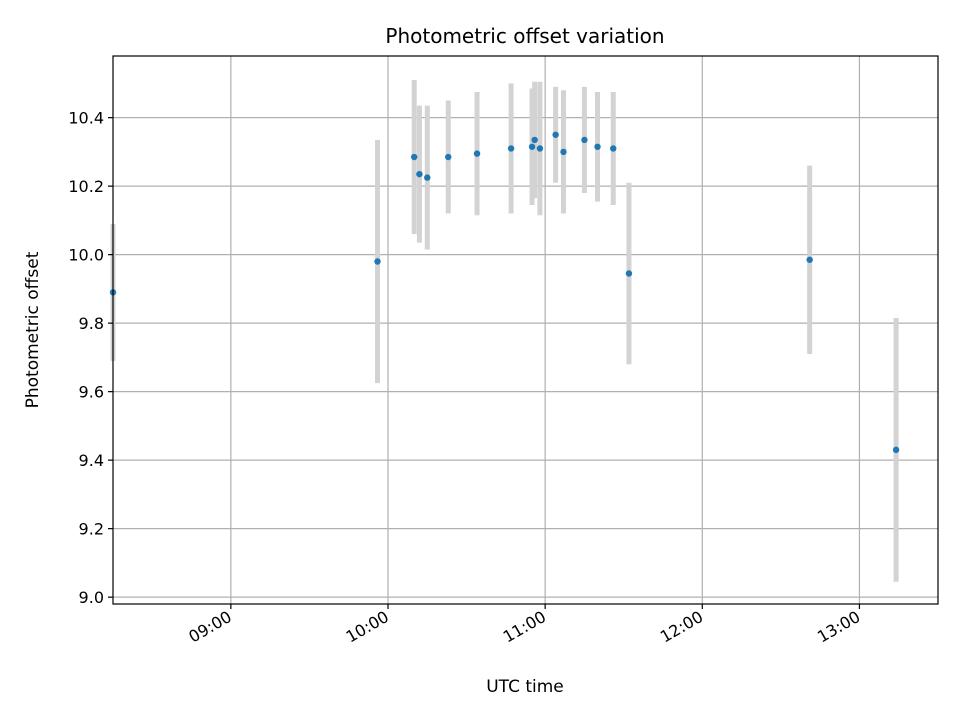 The height and width of the screenshot is (720, 960). What do you see at coordinates (525, 687) in the screenshot?
I see `x-axis-title: UTC time` at bounding box center [525, 687].